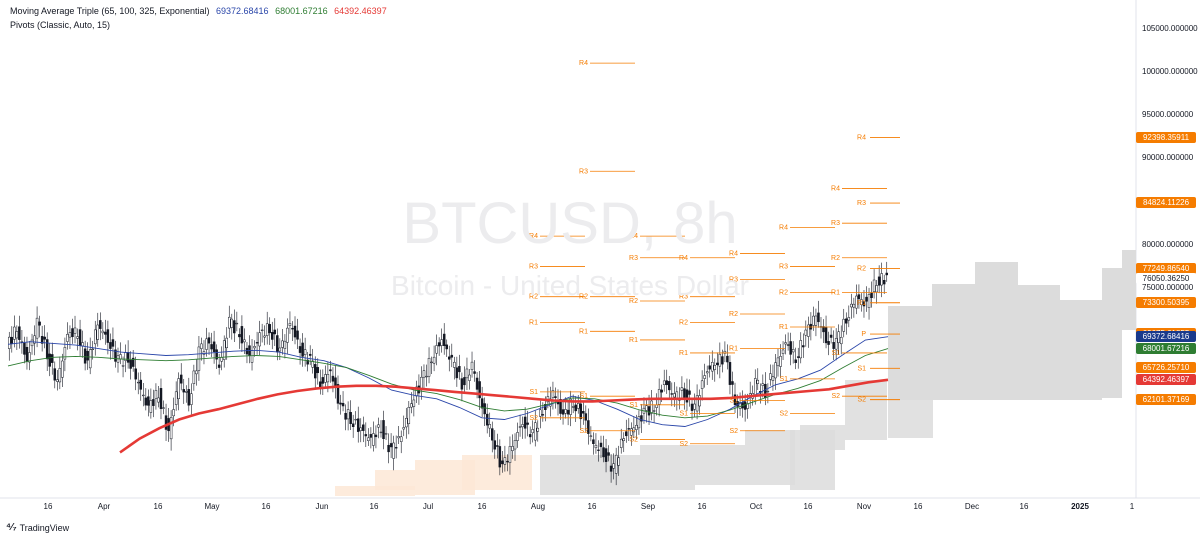  What do you see at coordinates (783, 379) in the screenshot?
I see `pivot-label-s1: S1` at bounding box center [783, 379].